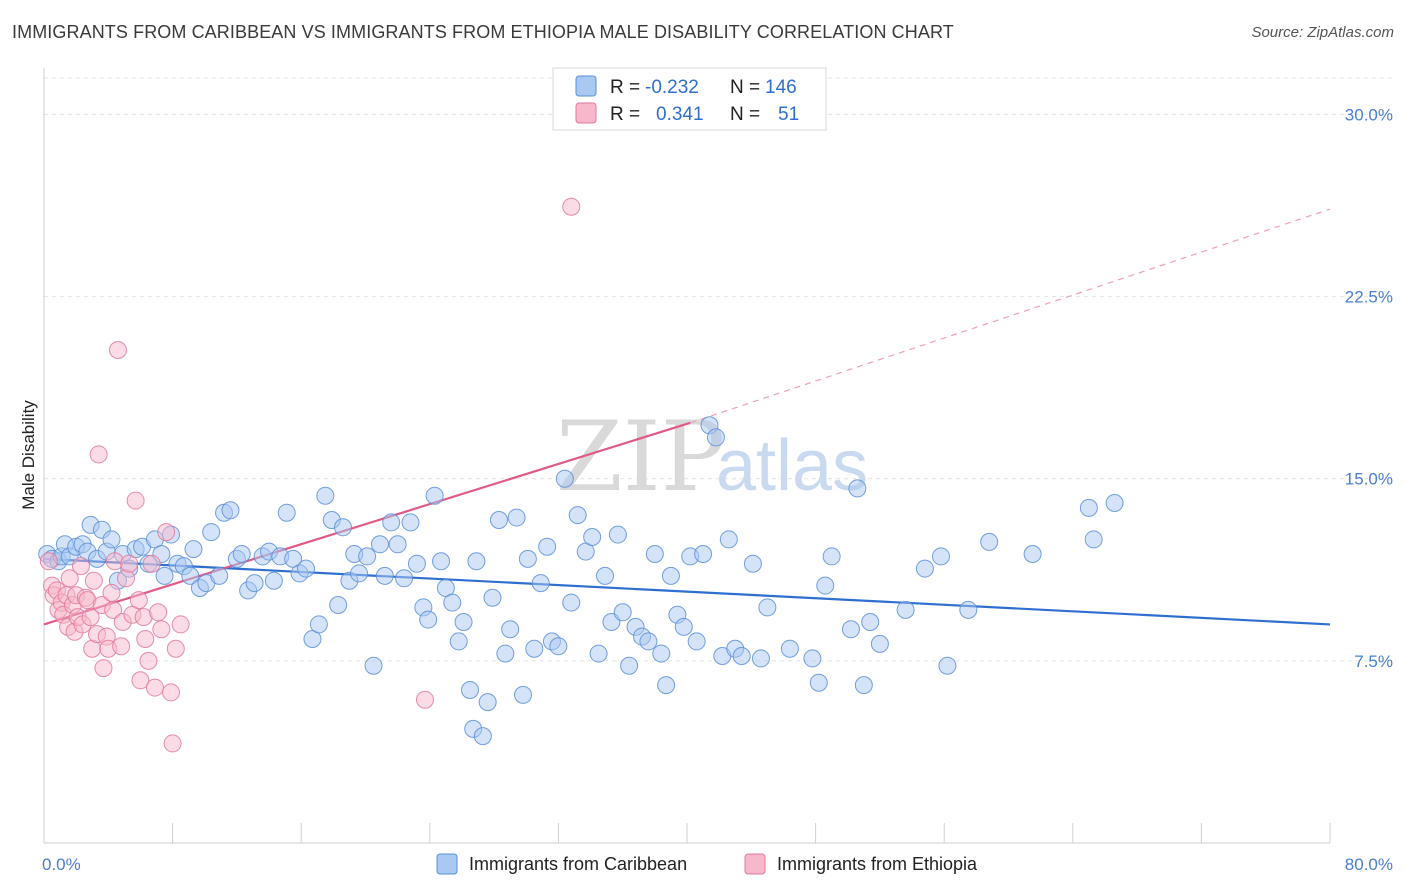 Image resolution: width=1406 pixels, height=892 pixels. I want to click on legend-n-value-ethiopia: 51, so click(788, 114).